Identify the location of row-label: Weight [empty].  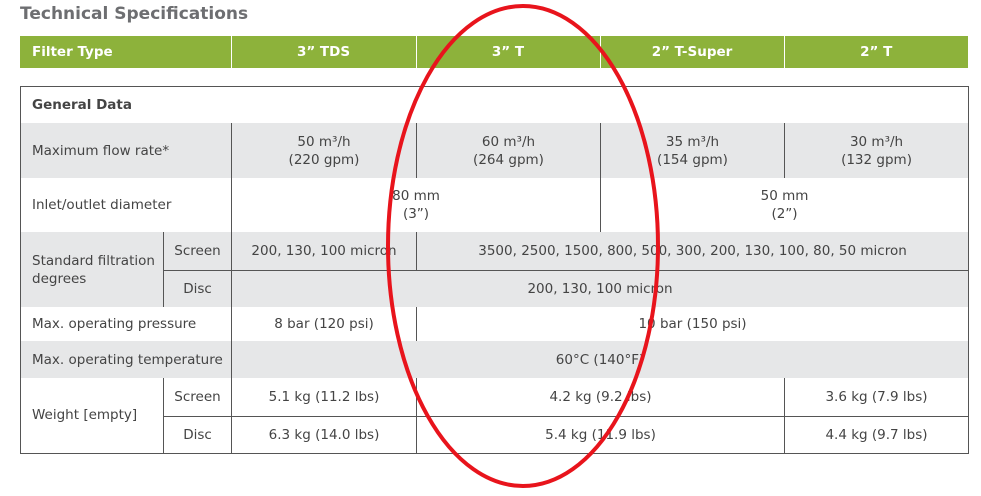
(85, 415).